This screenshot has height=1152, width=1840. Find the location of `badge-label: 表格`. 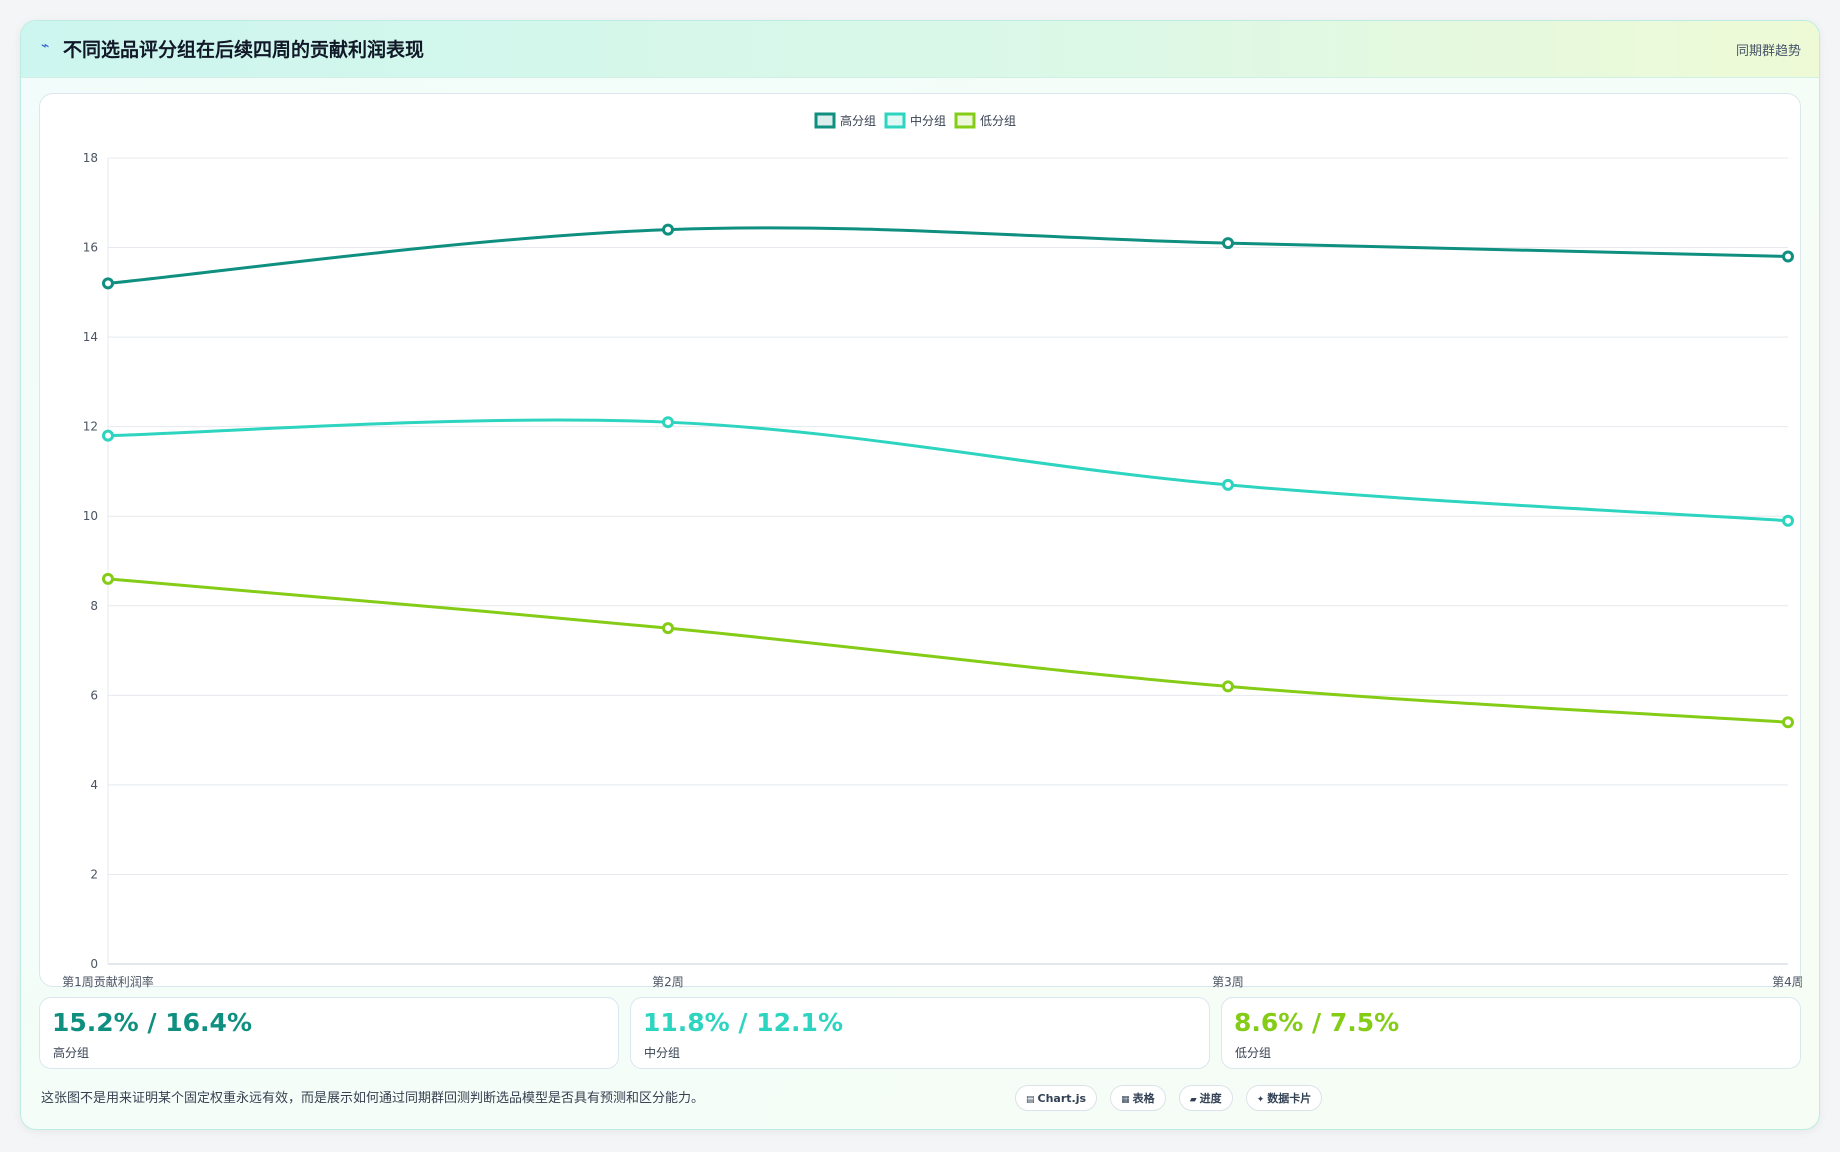

badge-label: 表格 is located at coordinates (1143, 1098).